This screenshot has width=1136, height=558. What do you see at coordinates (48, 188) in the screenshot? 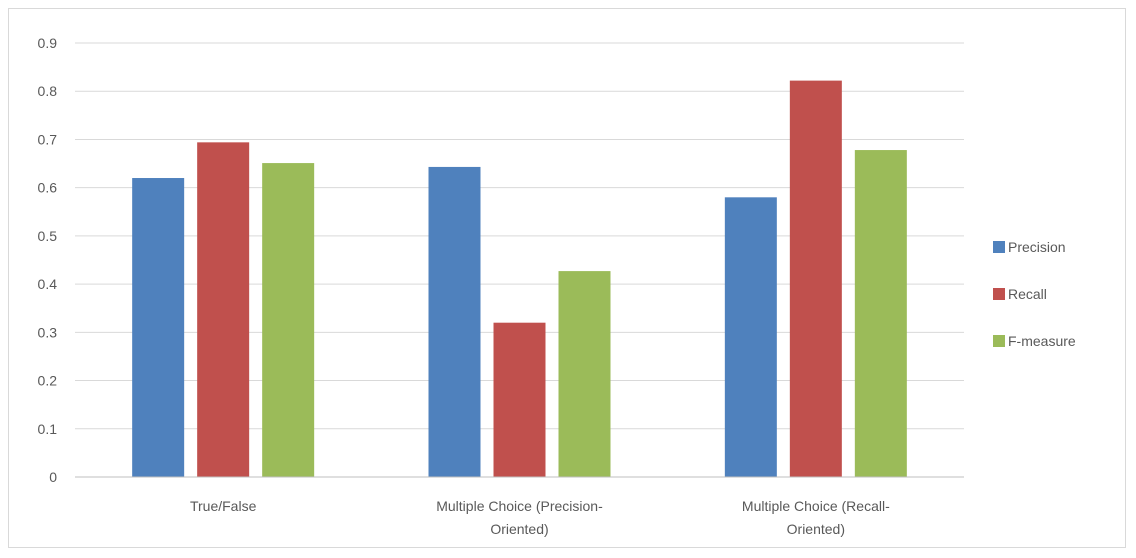
I see `y-tick-label: 0.6` at bounding box center [48, 188].